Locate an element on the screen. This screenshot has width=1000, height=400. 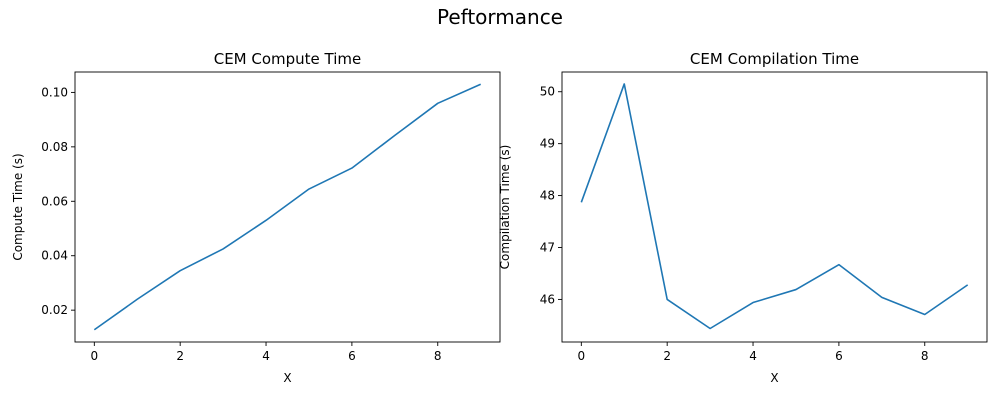
chart-1-y-tick-label: 0.10 is located at coordinates (54, 92).